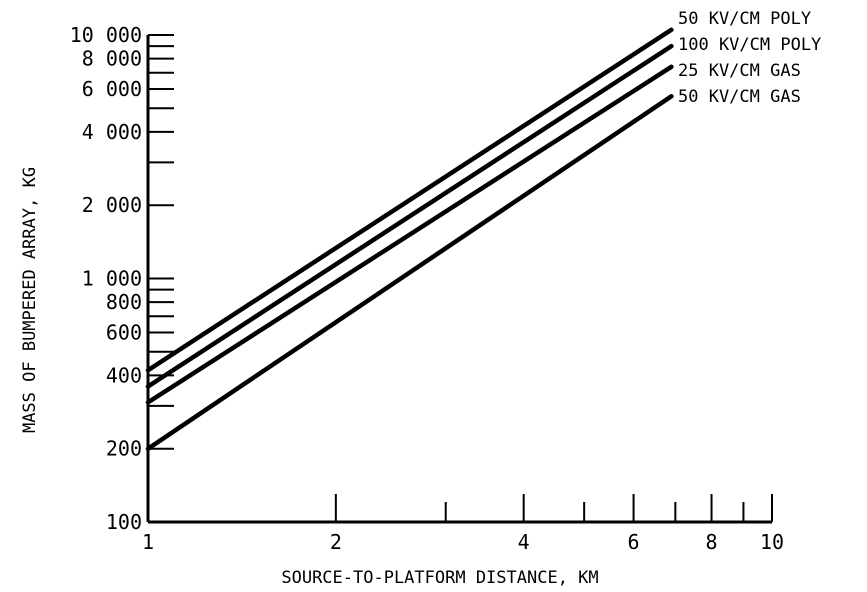 This screenshot has height=592, width=867. I want to click on y-tick-label: 200, so click(124, 449).